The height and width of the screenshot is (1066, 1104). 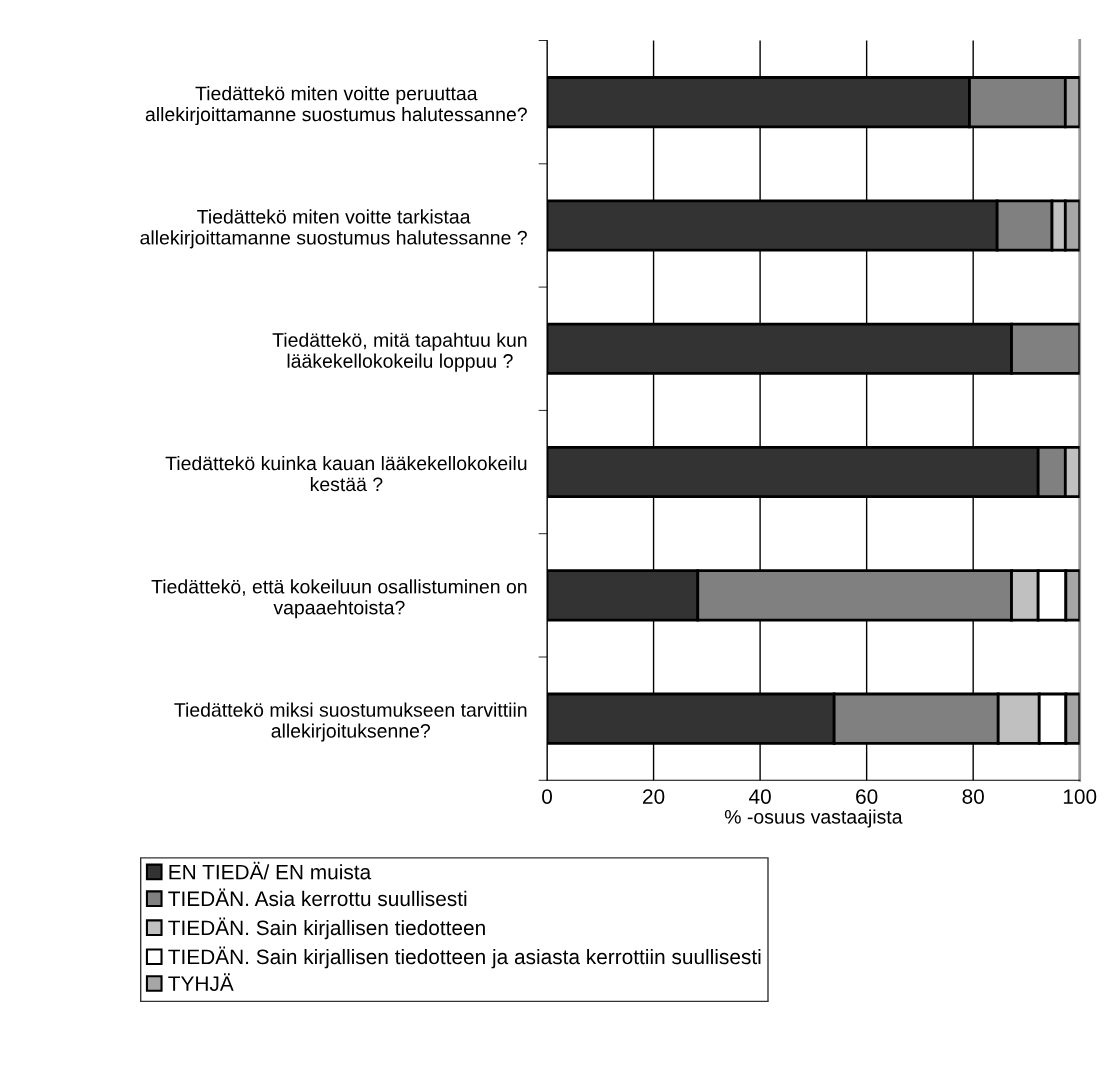 I want to click on legend-label: TIEDÄN. Asia kerrottu suullisesti, so click(x=317, y=897).